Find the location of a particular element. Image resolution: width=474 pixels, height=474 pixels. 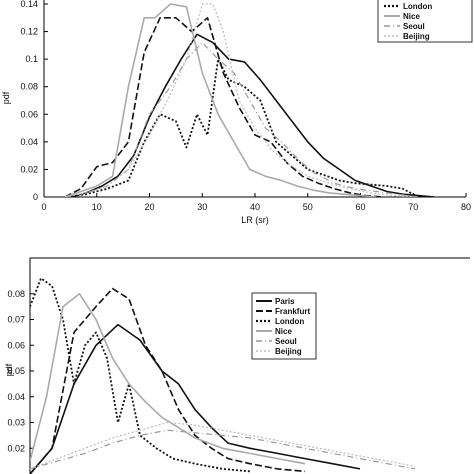

y-tick-label: 0.07 is located at coordinates (16, 320).